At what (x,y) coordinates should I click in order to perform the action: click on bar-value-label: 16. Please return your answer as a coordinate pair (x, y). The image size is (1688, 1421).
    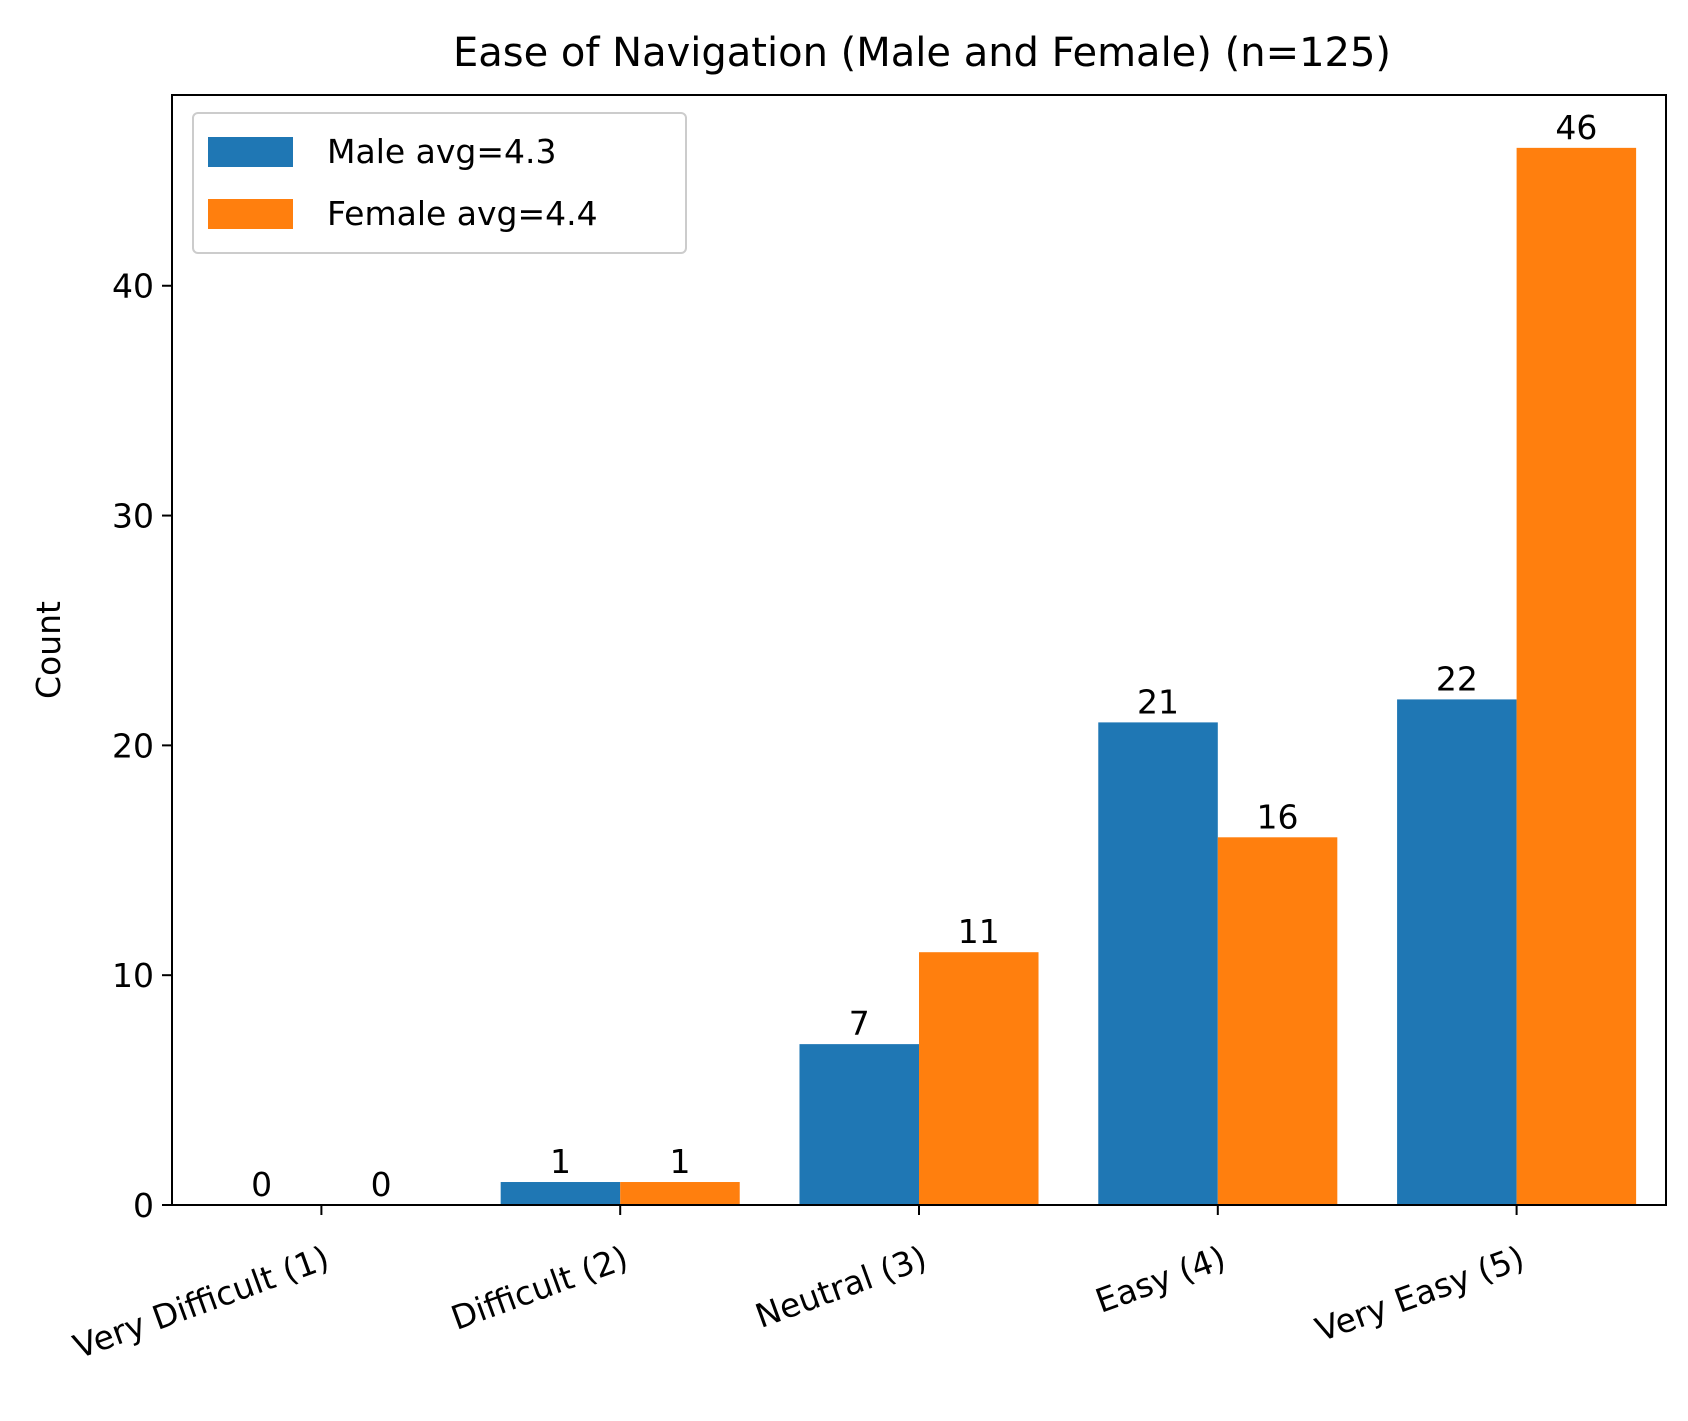
    Looking at the image, I should click on (1278, 816).